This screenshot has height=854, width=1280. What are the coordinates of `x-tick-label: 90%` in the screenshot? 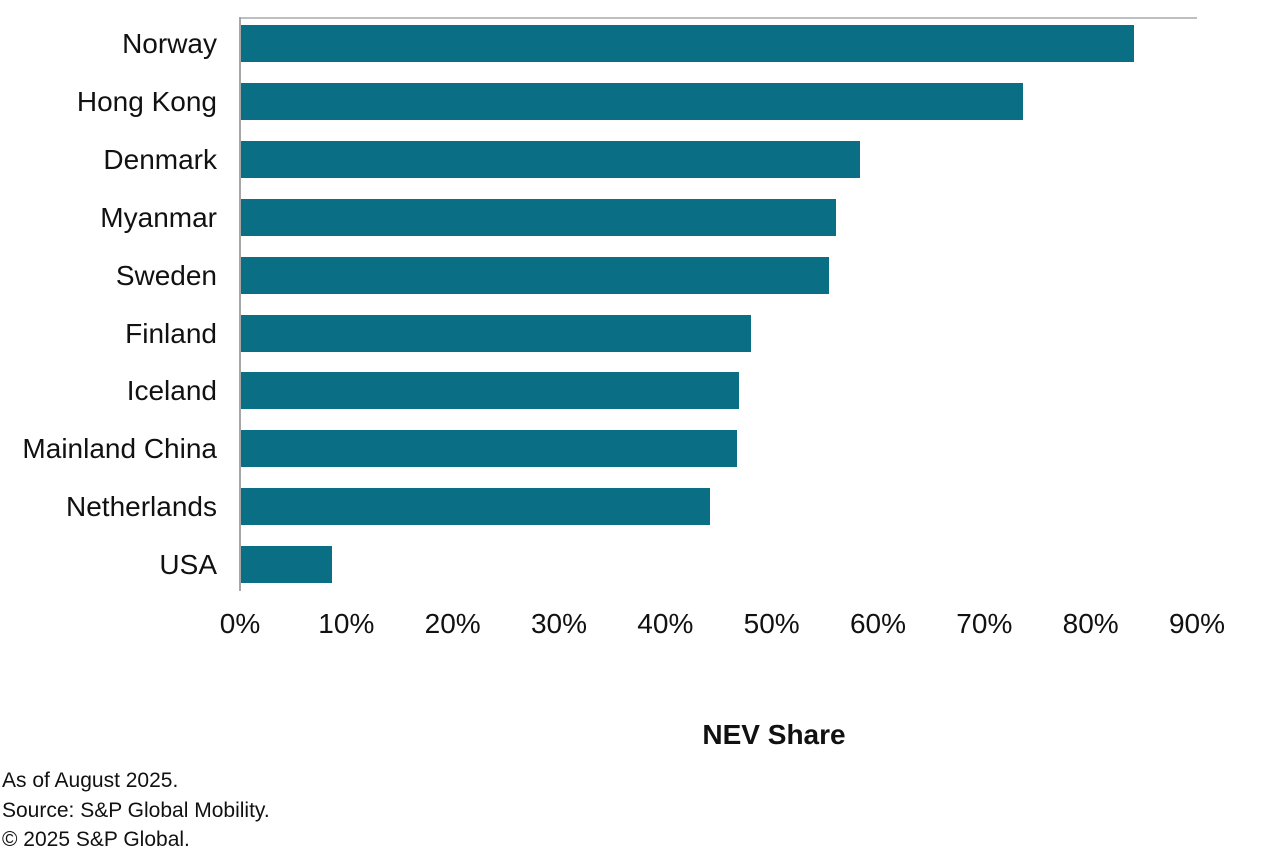 It's located at (1197, 623).